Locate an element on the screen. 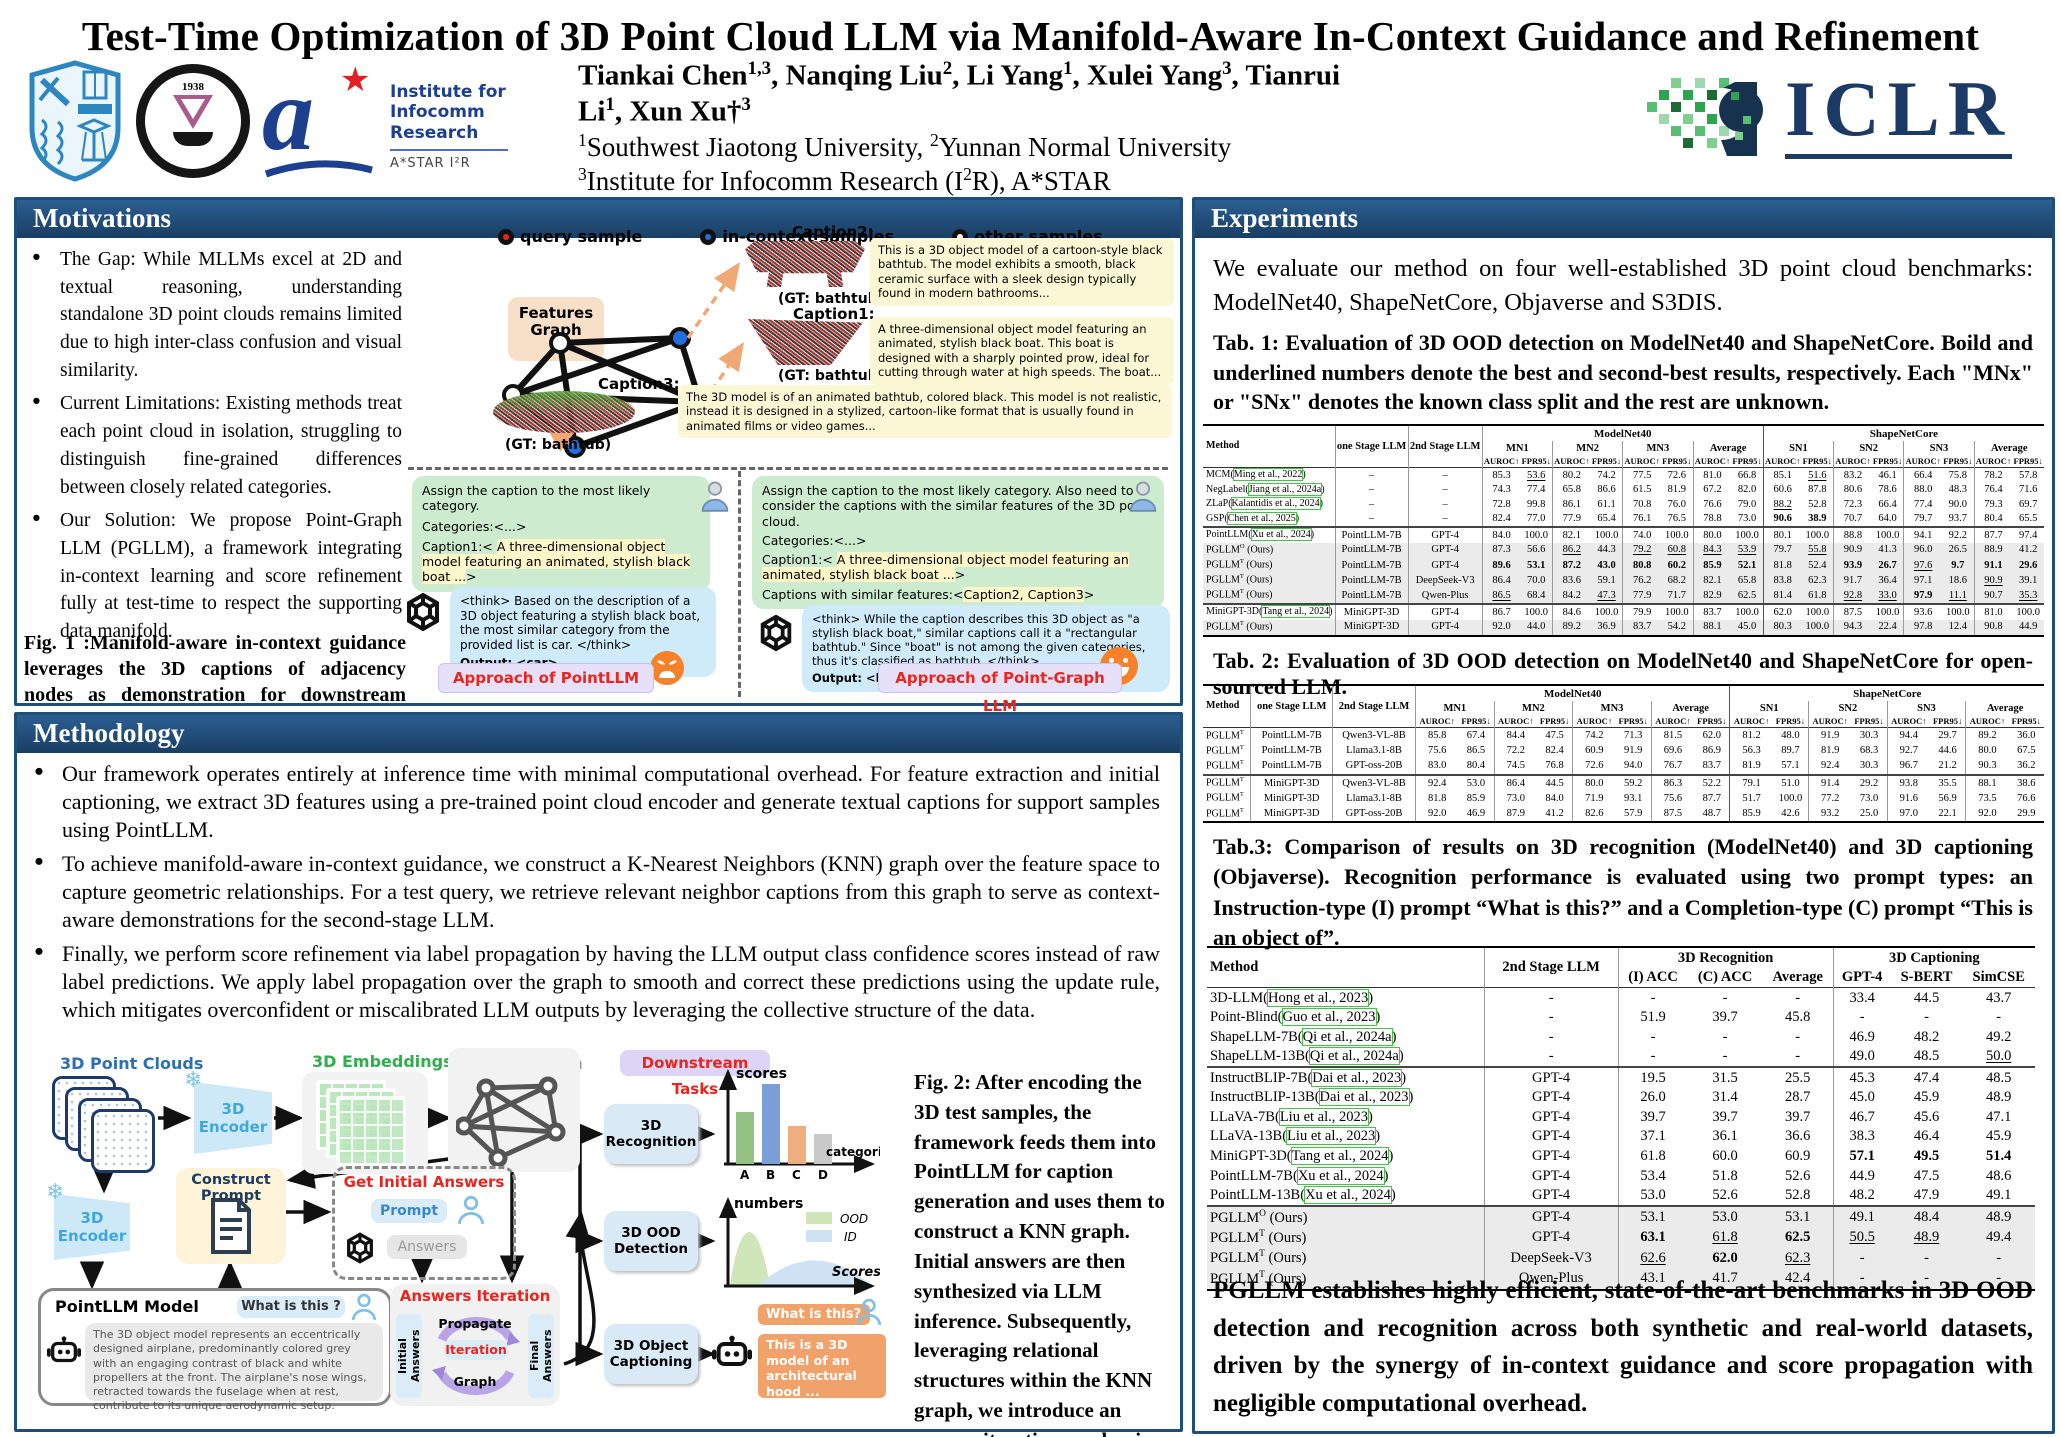 The width and height of the screenshot is (2061, 1437). ynu-year: 1938 is located at coordinates (193, 87).